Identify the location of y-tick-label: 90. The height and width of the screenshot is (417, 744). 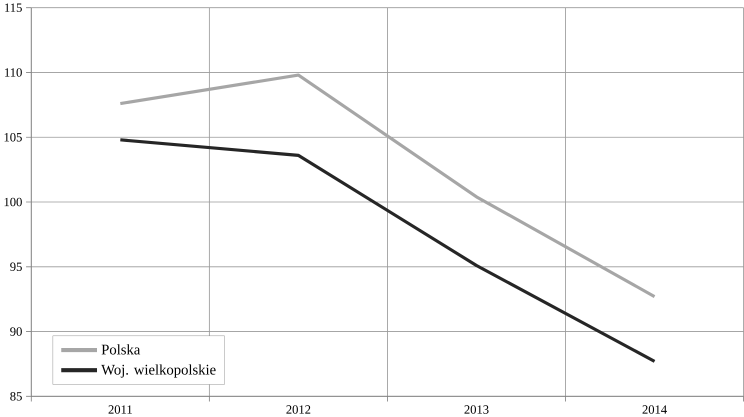
(16, 331).